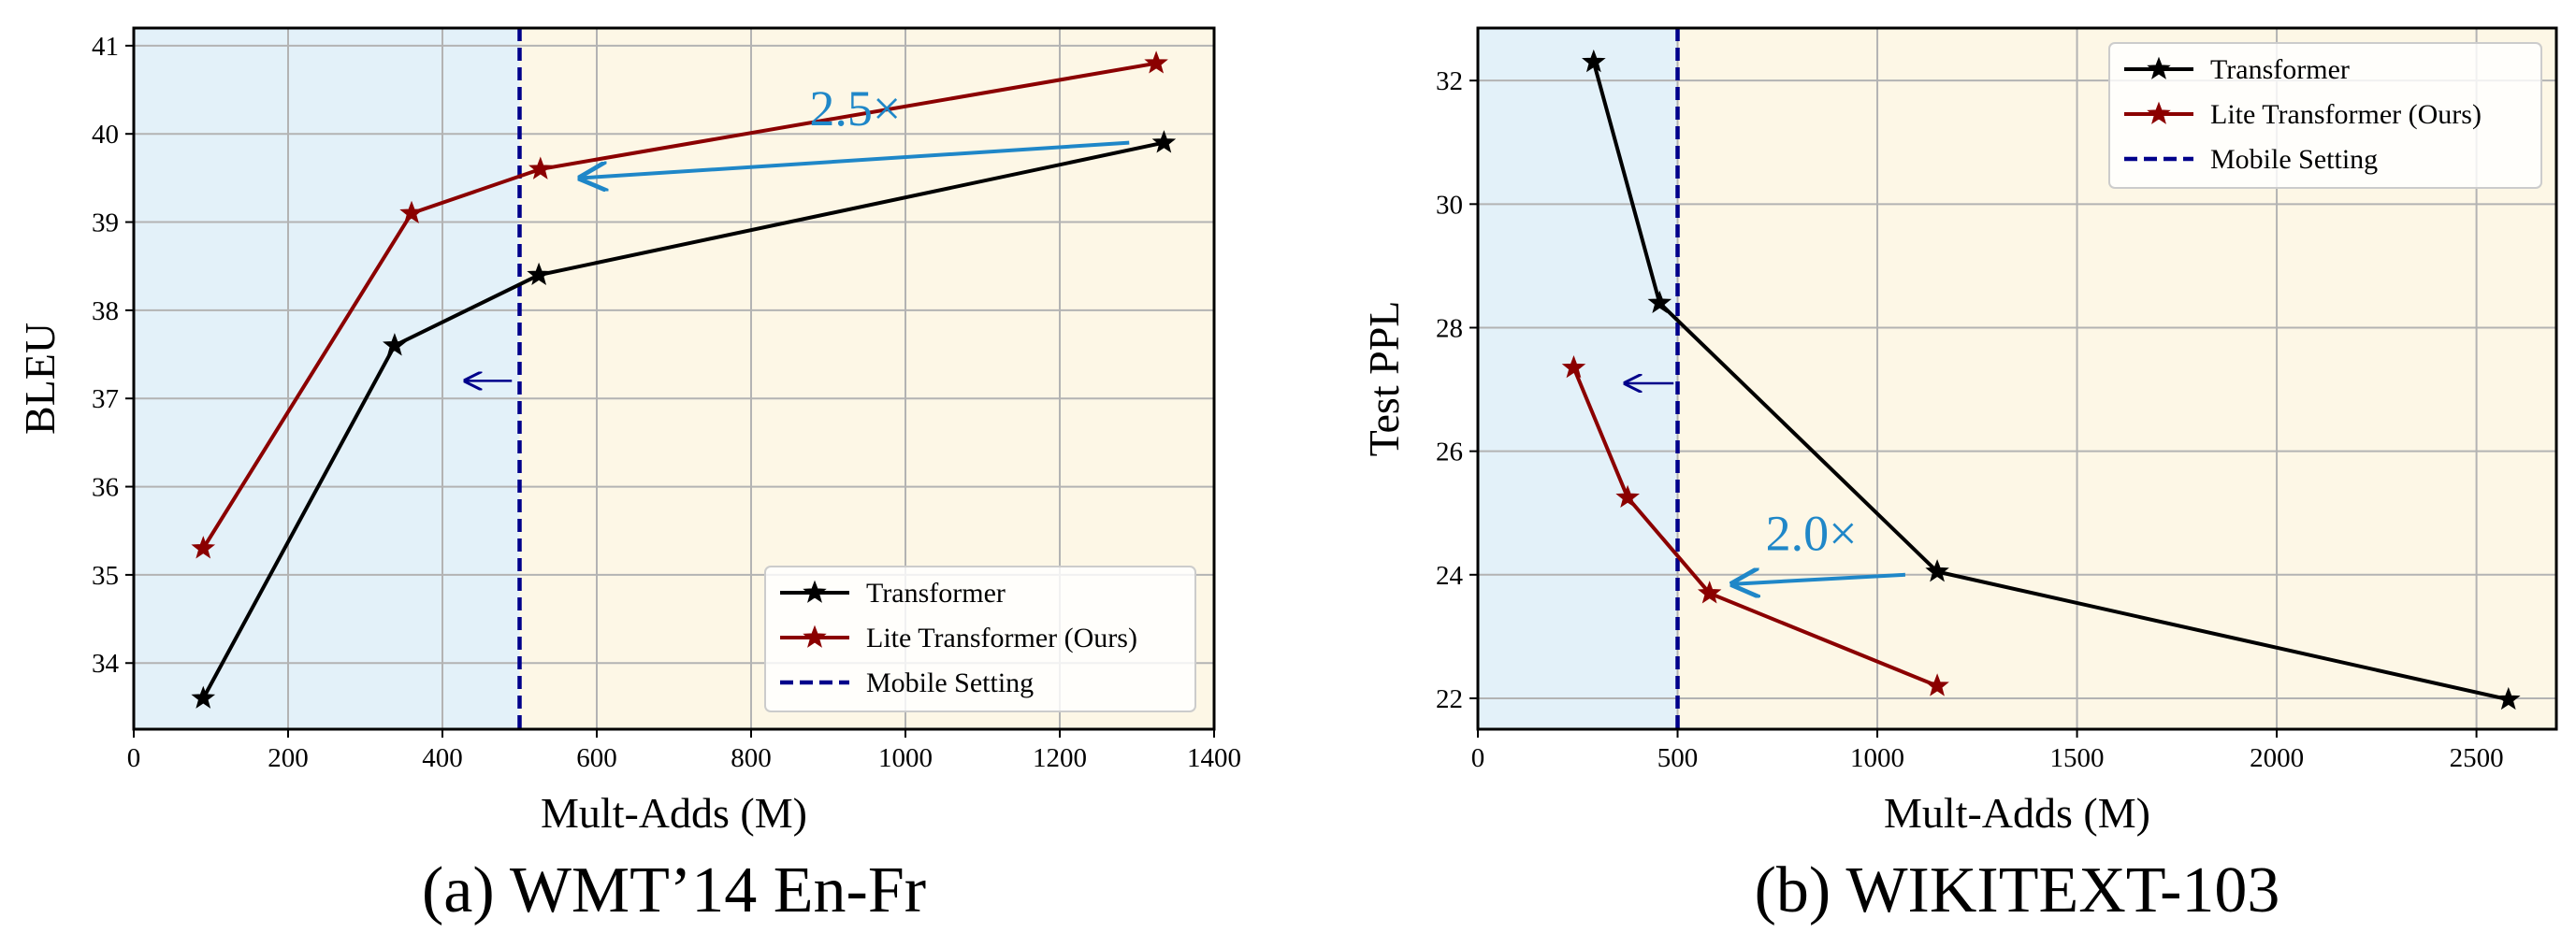  I want to click on y-tick-label: 41, so click(106, 47).